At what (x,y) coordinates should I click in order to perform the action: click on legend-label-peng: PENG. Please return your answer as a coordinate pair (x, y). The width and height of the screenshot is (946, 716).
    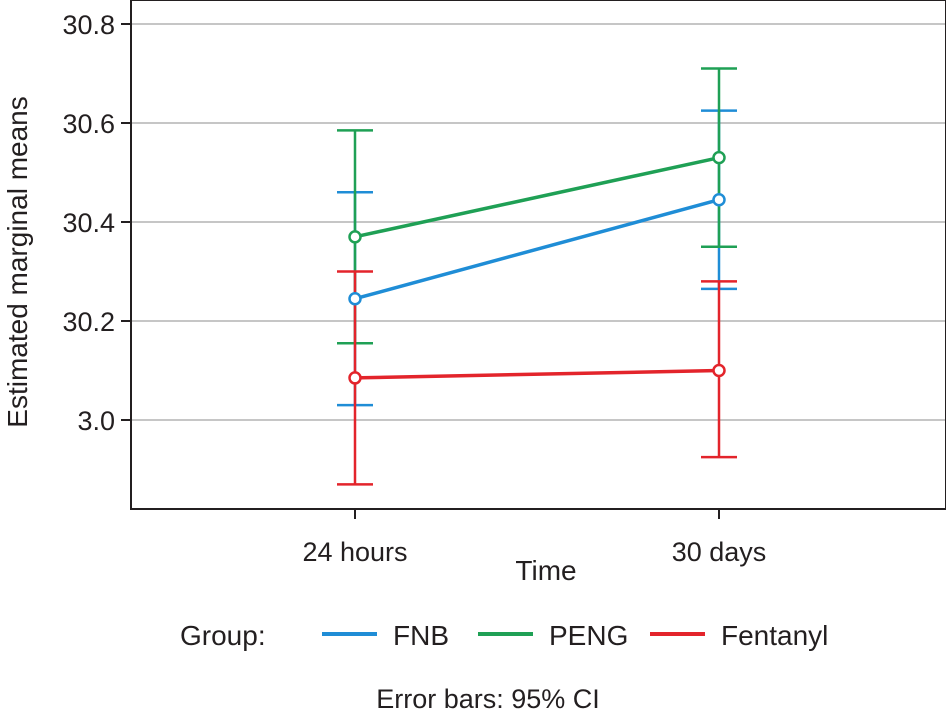
    Looking at the image, I should click on (588, 635).